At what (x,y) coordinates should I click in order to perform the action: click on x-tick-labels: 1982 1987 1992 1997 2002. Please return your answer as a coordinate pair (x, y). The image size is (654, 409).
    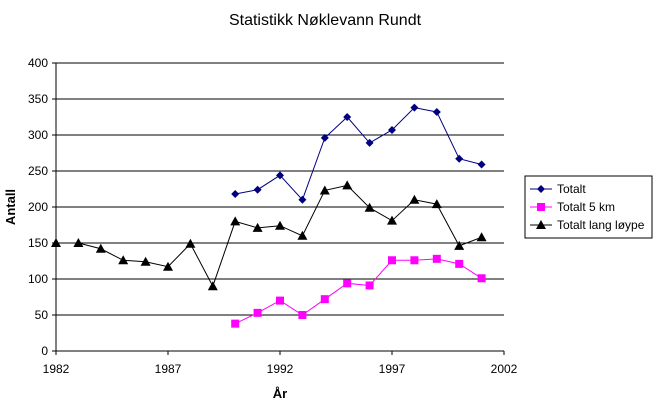
    Looking at the image, I should click on (280, 363).